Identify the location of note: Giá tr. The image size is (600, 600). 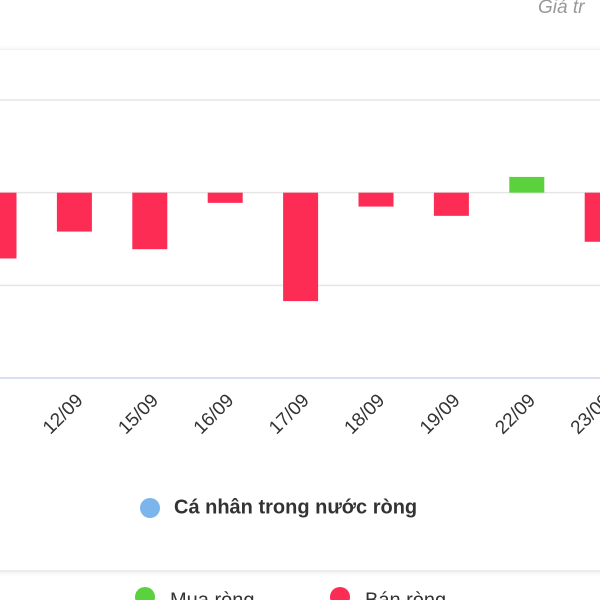
(561, 9).